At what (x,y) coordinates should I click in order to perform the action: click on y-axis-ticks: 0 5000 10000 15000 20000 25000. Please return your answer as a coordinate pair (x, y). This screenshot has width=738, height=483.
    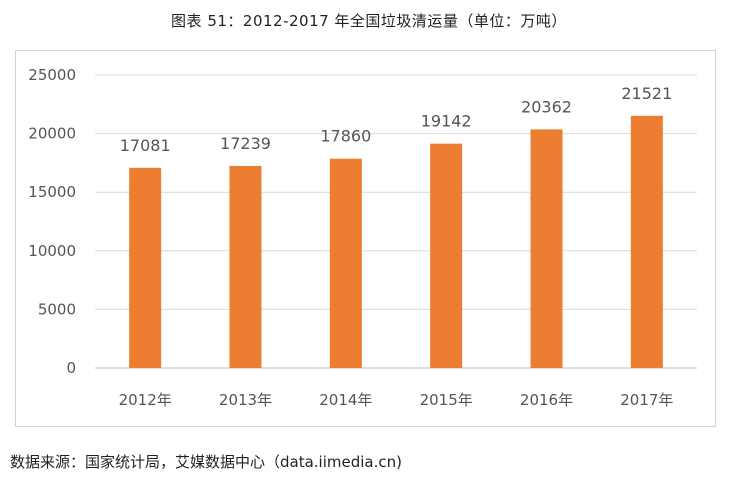
    Looking at the image, I should click on (52, 221).